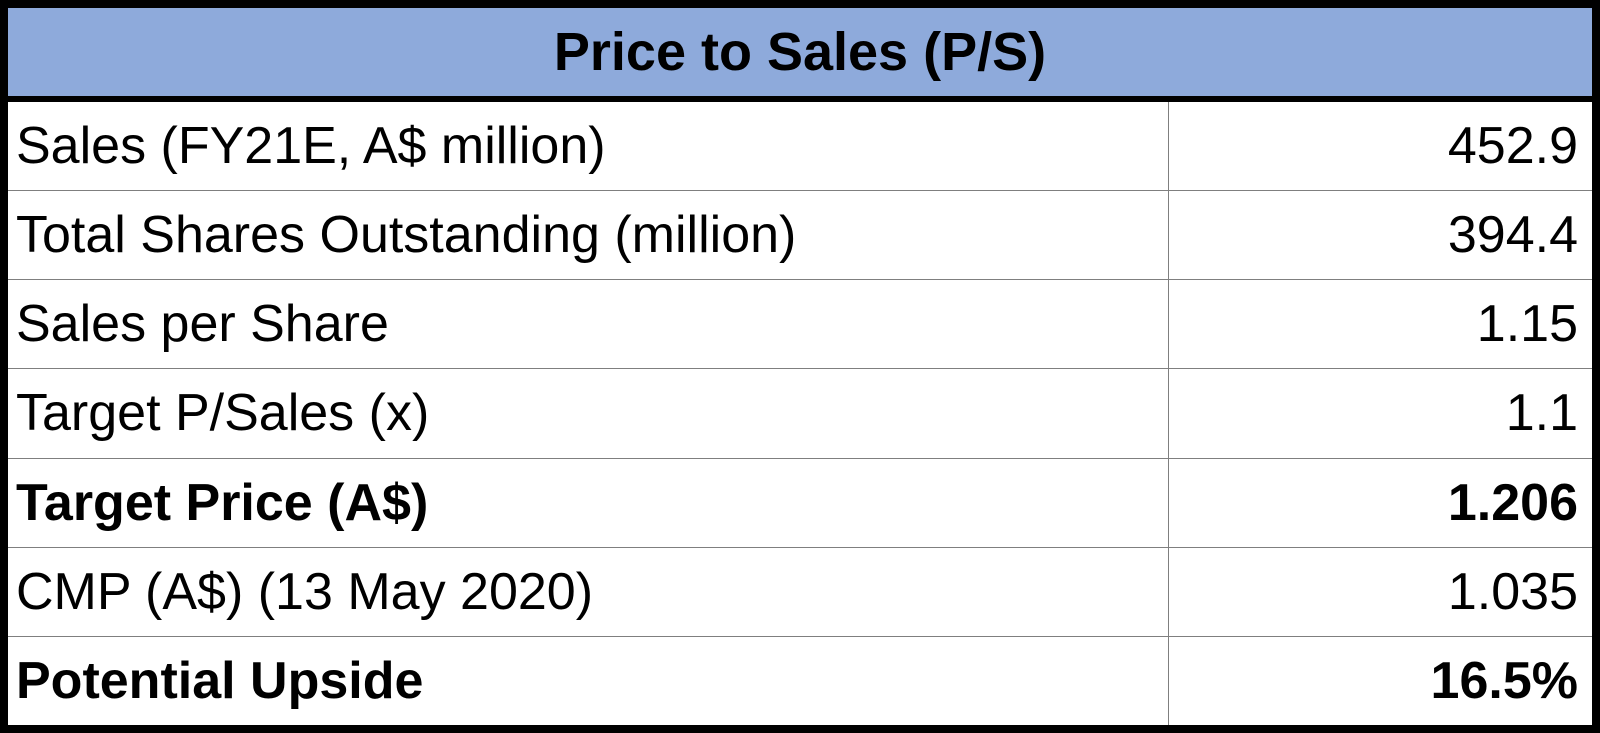 Image resolution: width=1600 pixels, height=733 pixels. I want to click on table-row: CMP (A$) (13 May 2020) 1.035, so click(800, 591).